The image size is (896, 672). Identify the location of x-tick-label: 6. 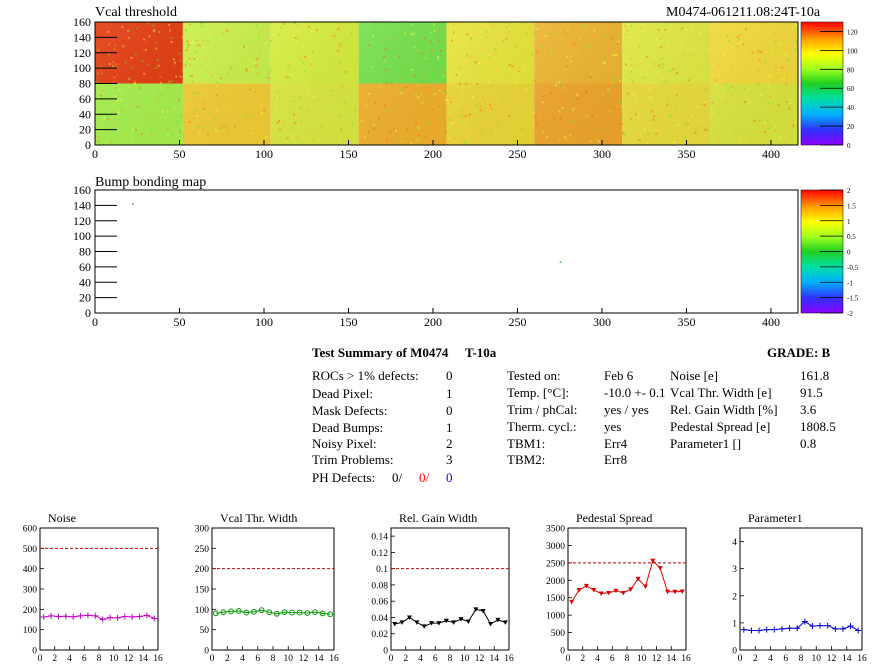
(612, 659).